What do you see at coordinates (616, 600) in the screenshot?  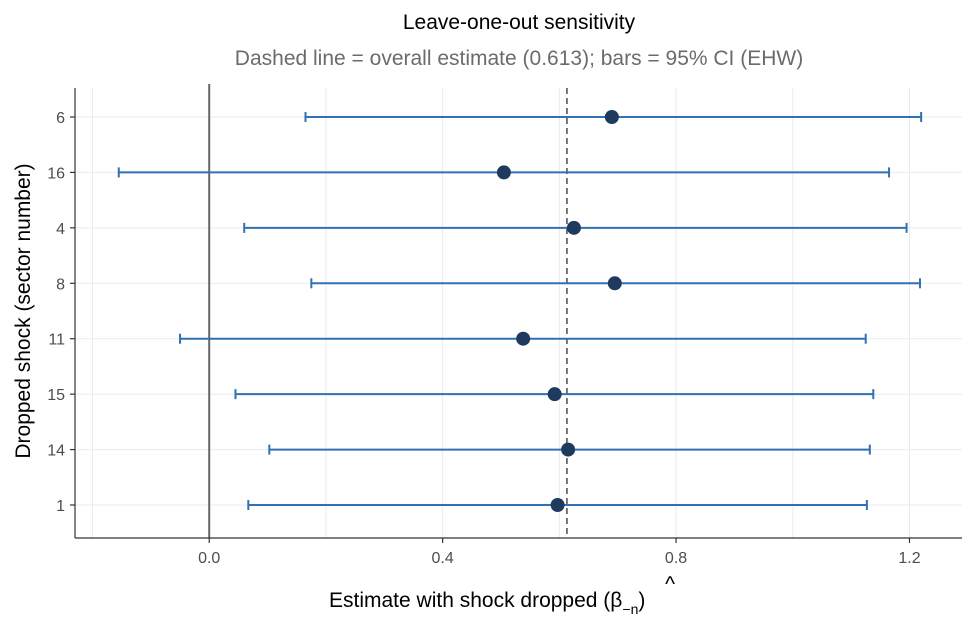 I see `x-axis-title-beta: β` at bounding box center [616, 600].